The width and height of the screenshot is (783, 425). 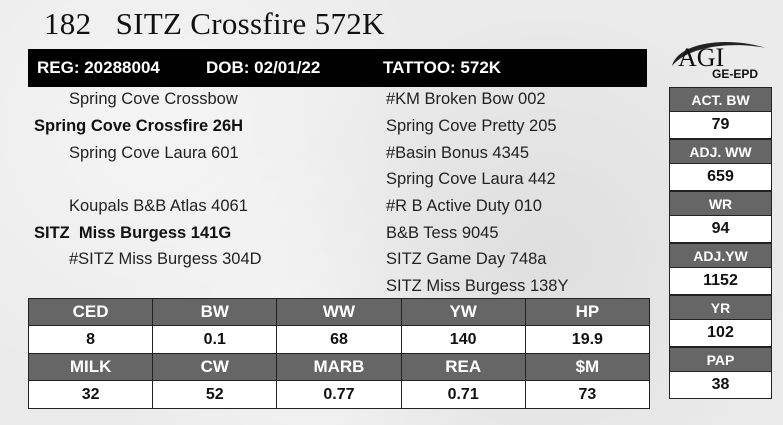 I want to click on wr-value: 94, so click(x=720, y=229).